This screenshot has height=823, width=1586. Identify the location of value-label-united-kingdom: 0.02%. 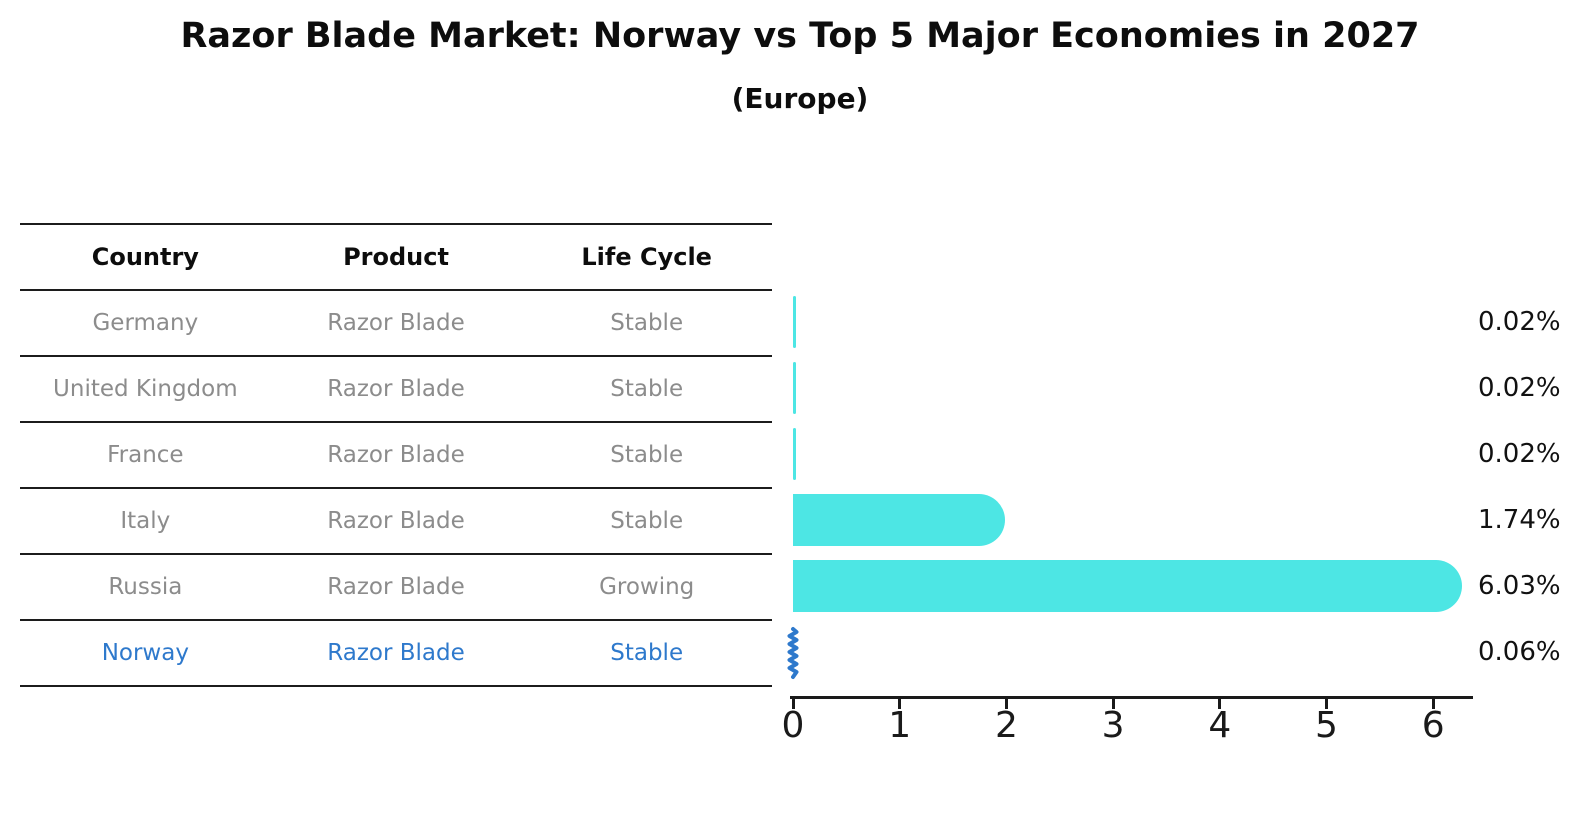
(1519, 388).